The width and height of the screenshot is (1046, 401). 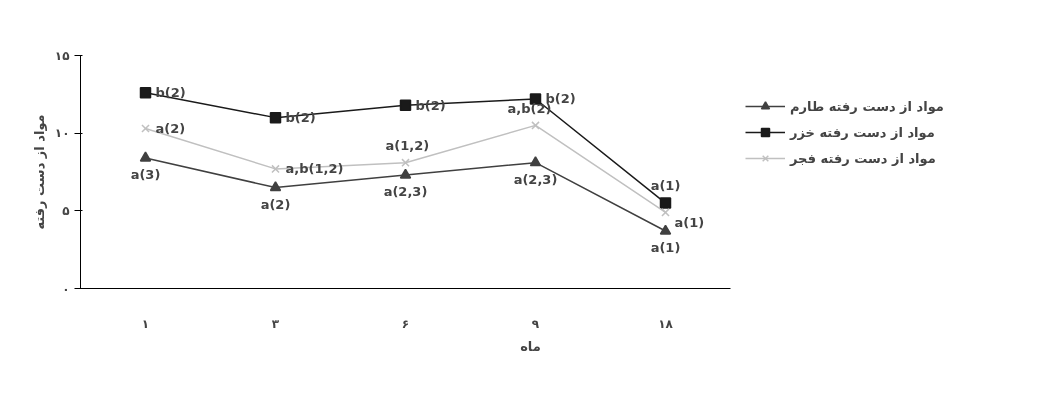 I want to click on x-tick-label: ۳, so click(x=275, y=323).